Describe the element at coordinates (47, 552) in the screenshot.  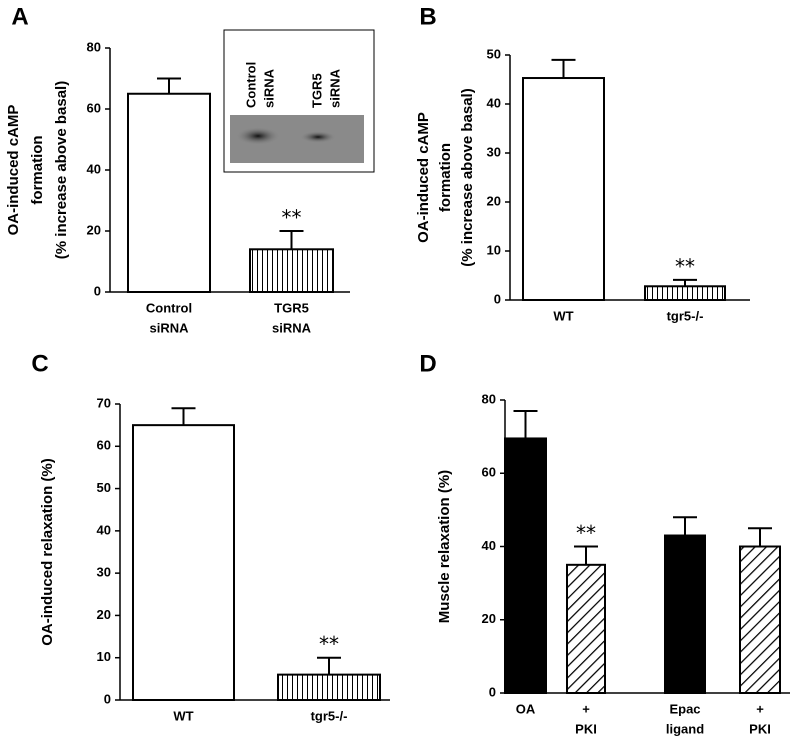
I see `y-axis-label: OA-induced relaxation (%)` at that location.